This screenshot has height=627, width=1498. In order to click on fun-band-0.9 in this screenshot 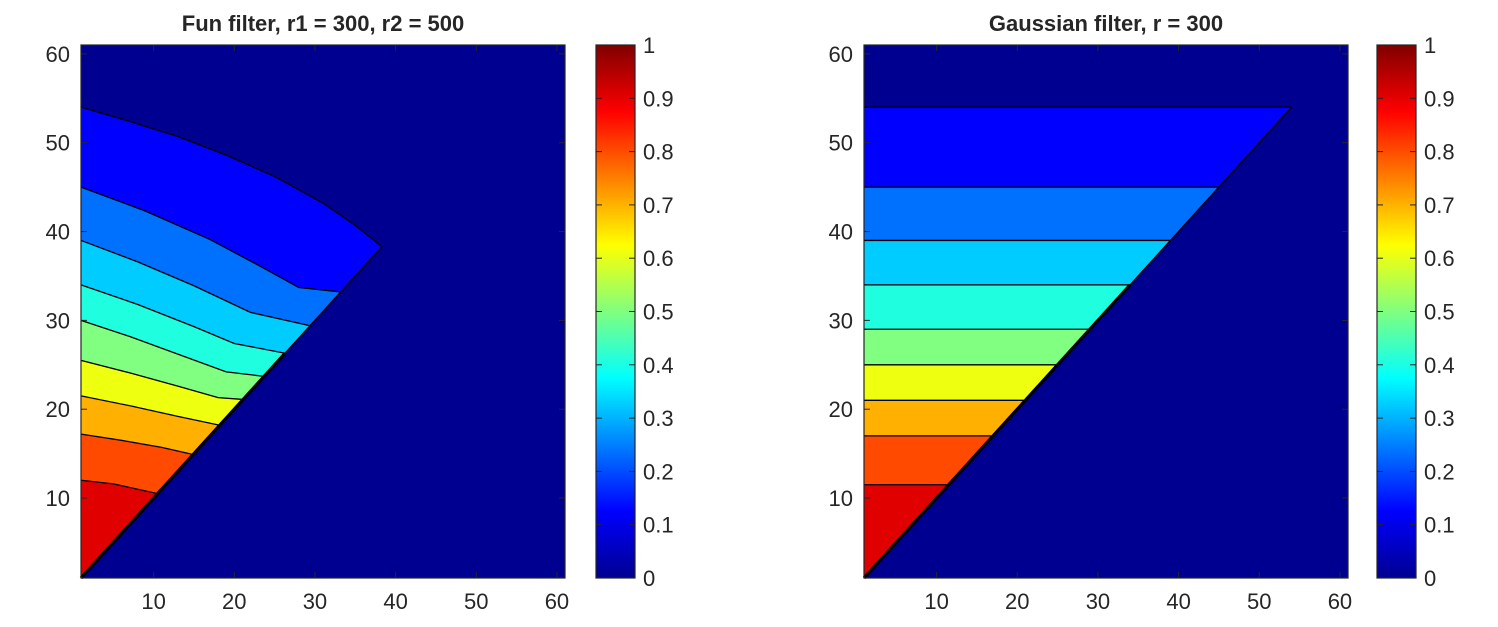, I will do `click(119, 529)`.